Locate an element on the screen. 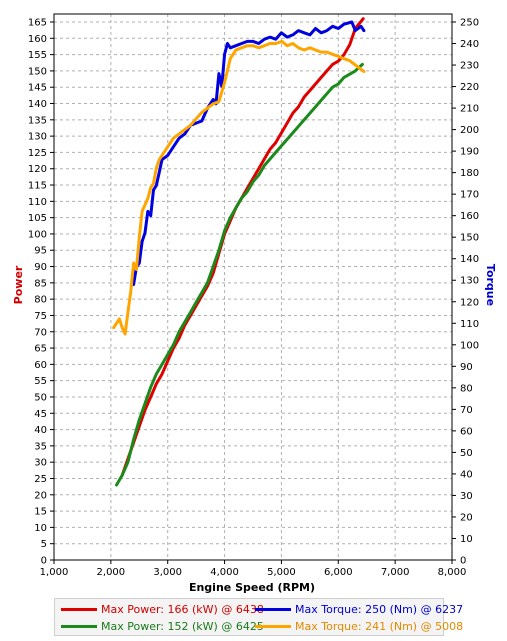 The image size is (507, 641). y-left-tick-label: 50 is located at coordinates (40, 397).